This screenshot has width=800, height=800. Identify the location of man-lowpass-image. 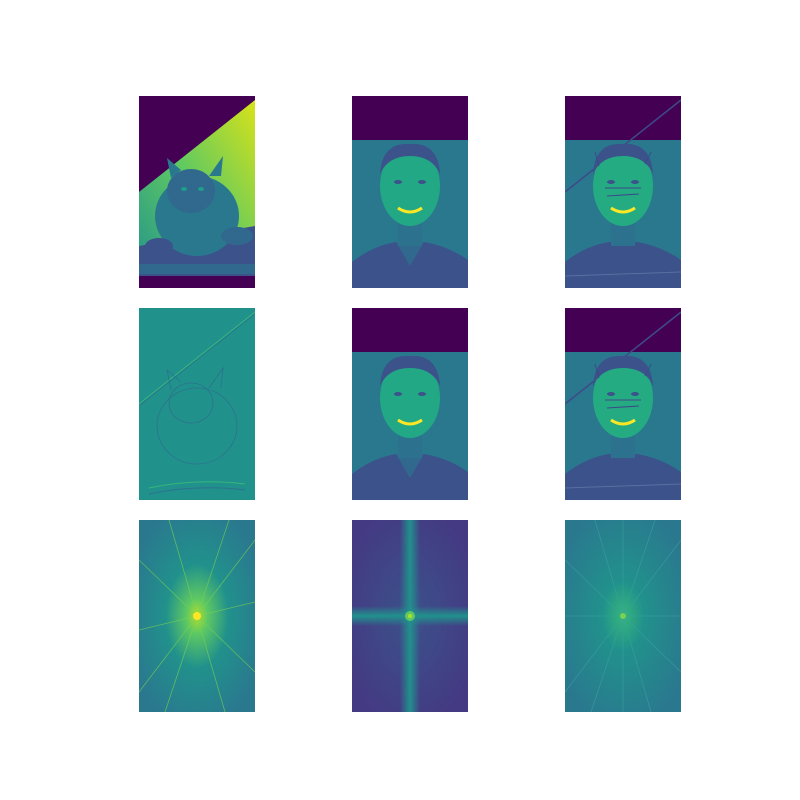
(410, 404).